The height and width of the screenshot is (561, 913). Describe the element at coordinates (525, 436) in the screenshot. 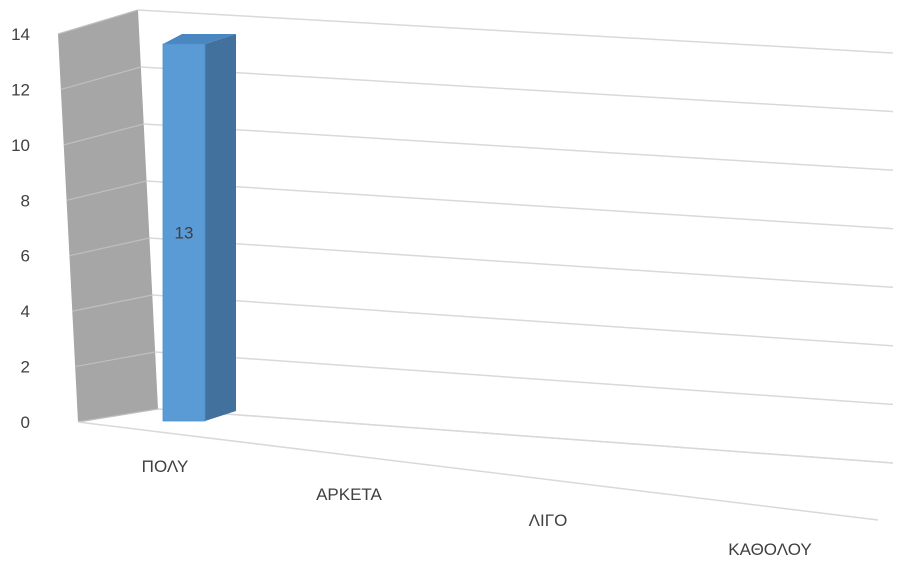

I see `floor-back-edge` at that location.